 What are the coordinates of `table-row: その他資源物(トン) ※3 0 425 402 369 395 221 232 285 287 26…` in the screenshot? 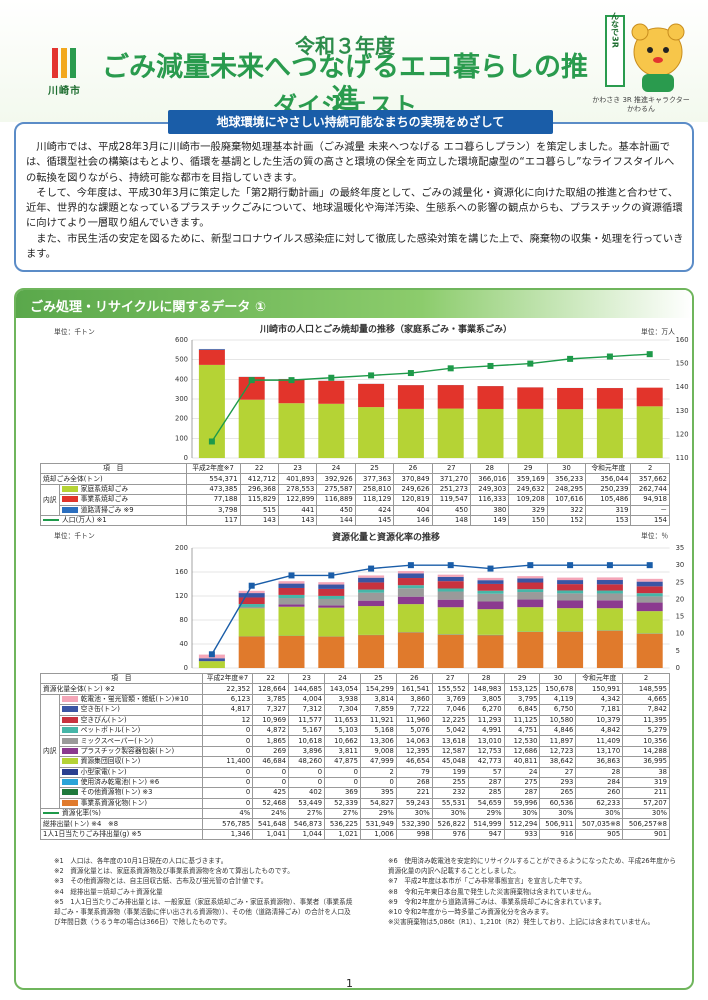 It's located at (355, 793).